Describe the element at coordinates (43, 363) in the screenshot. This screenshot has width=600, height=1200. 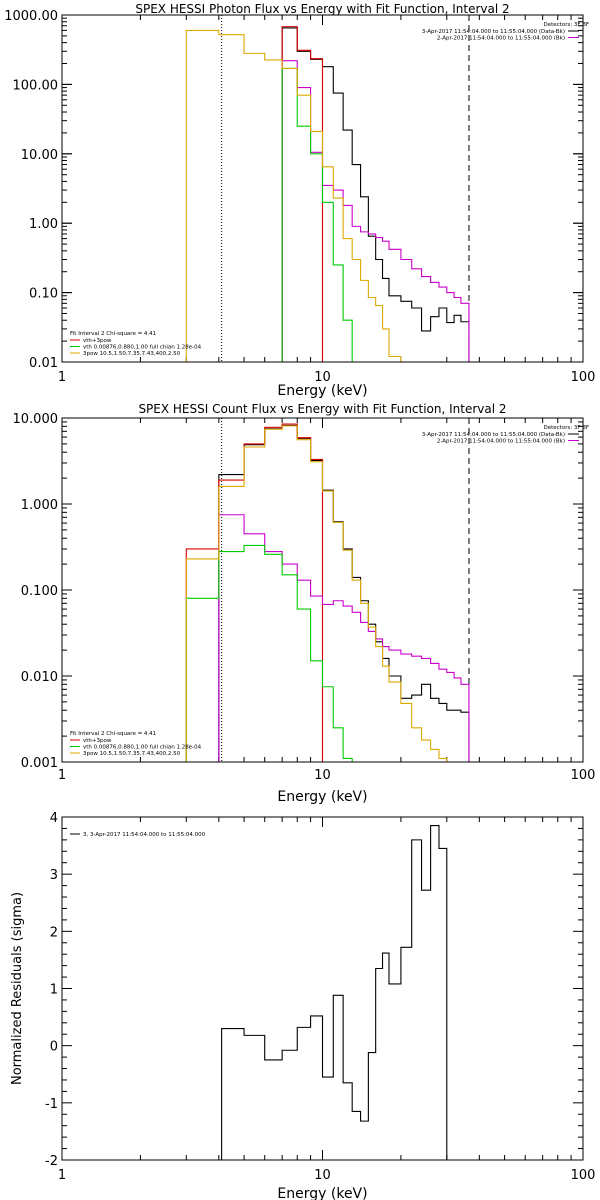
I see `y-tick-label: 0.01` at that location.